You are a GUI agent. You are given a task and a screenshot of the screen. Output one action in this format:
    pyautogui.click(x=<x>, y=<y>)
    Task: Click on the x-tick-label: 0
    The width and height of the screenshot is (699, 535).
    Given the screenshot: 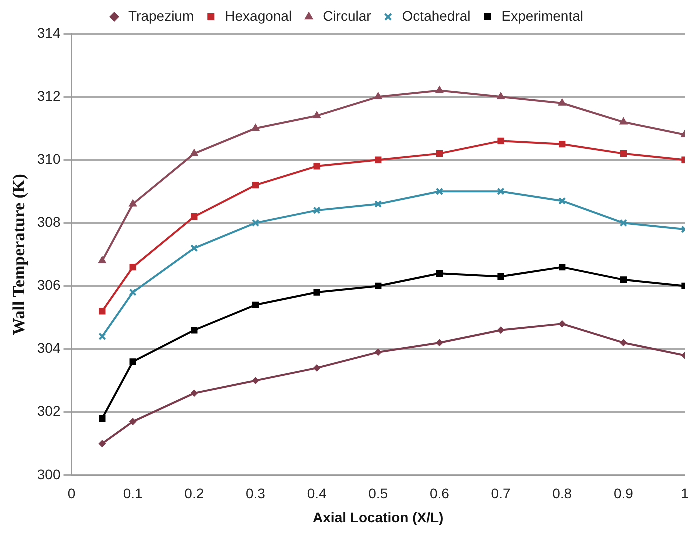 What is the action you would take?
    pyautogui.click(x=72, y=494)
    